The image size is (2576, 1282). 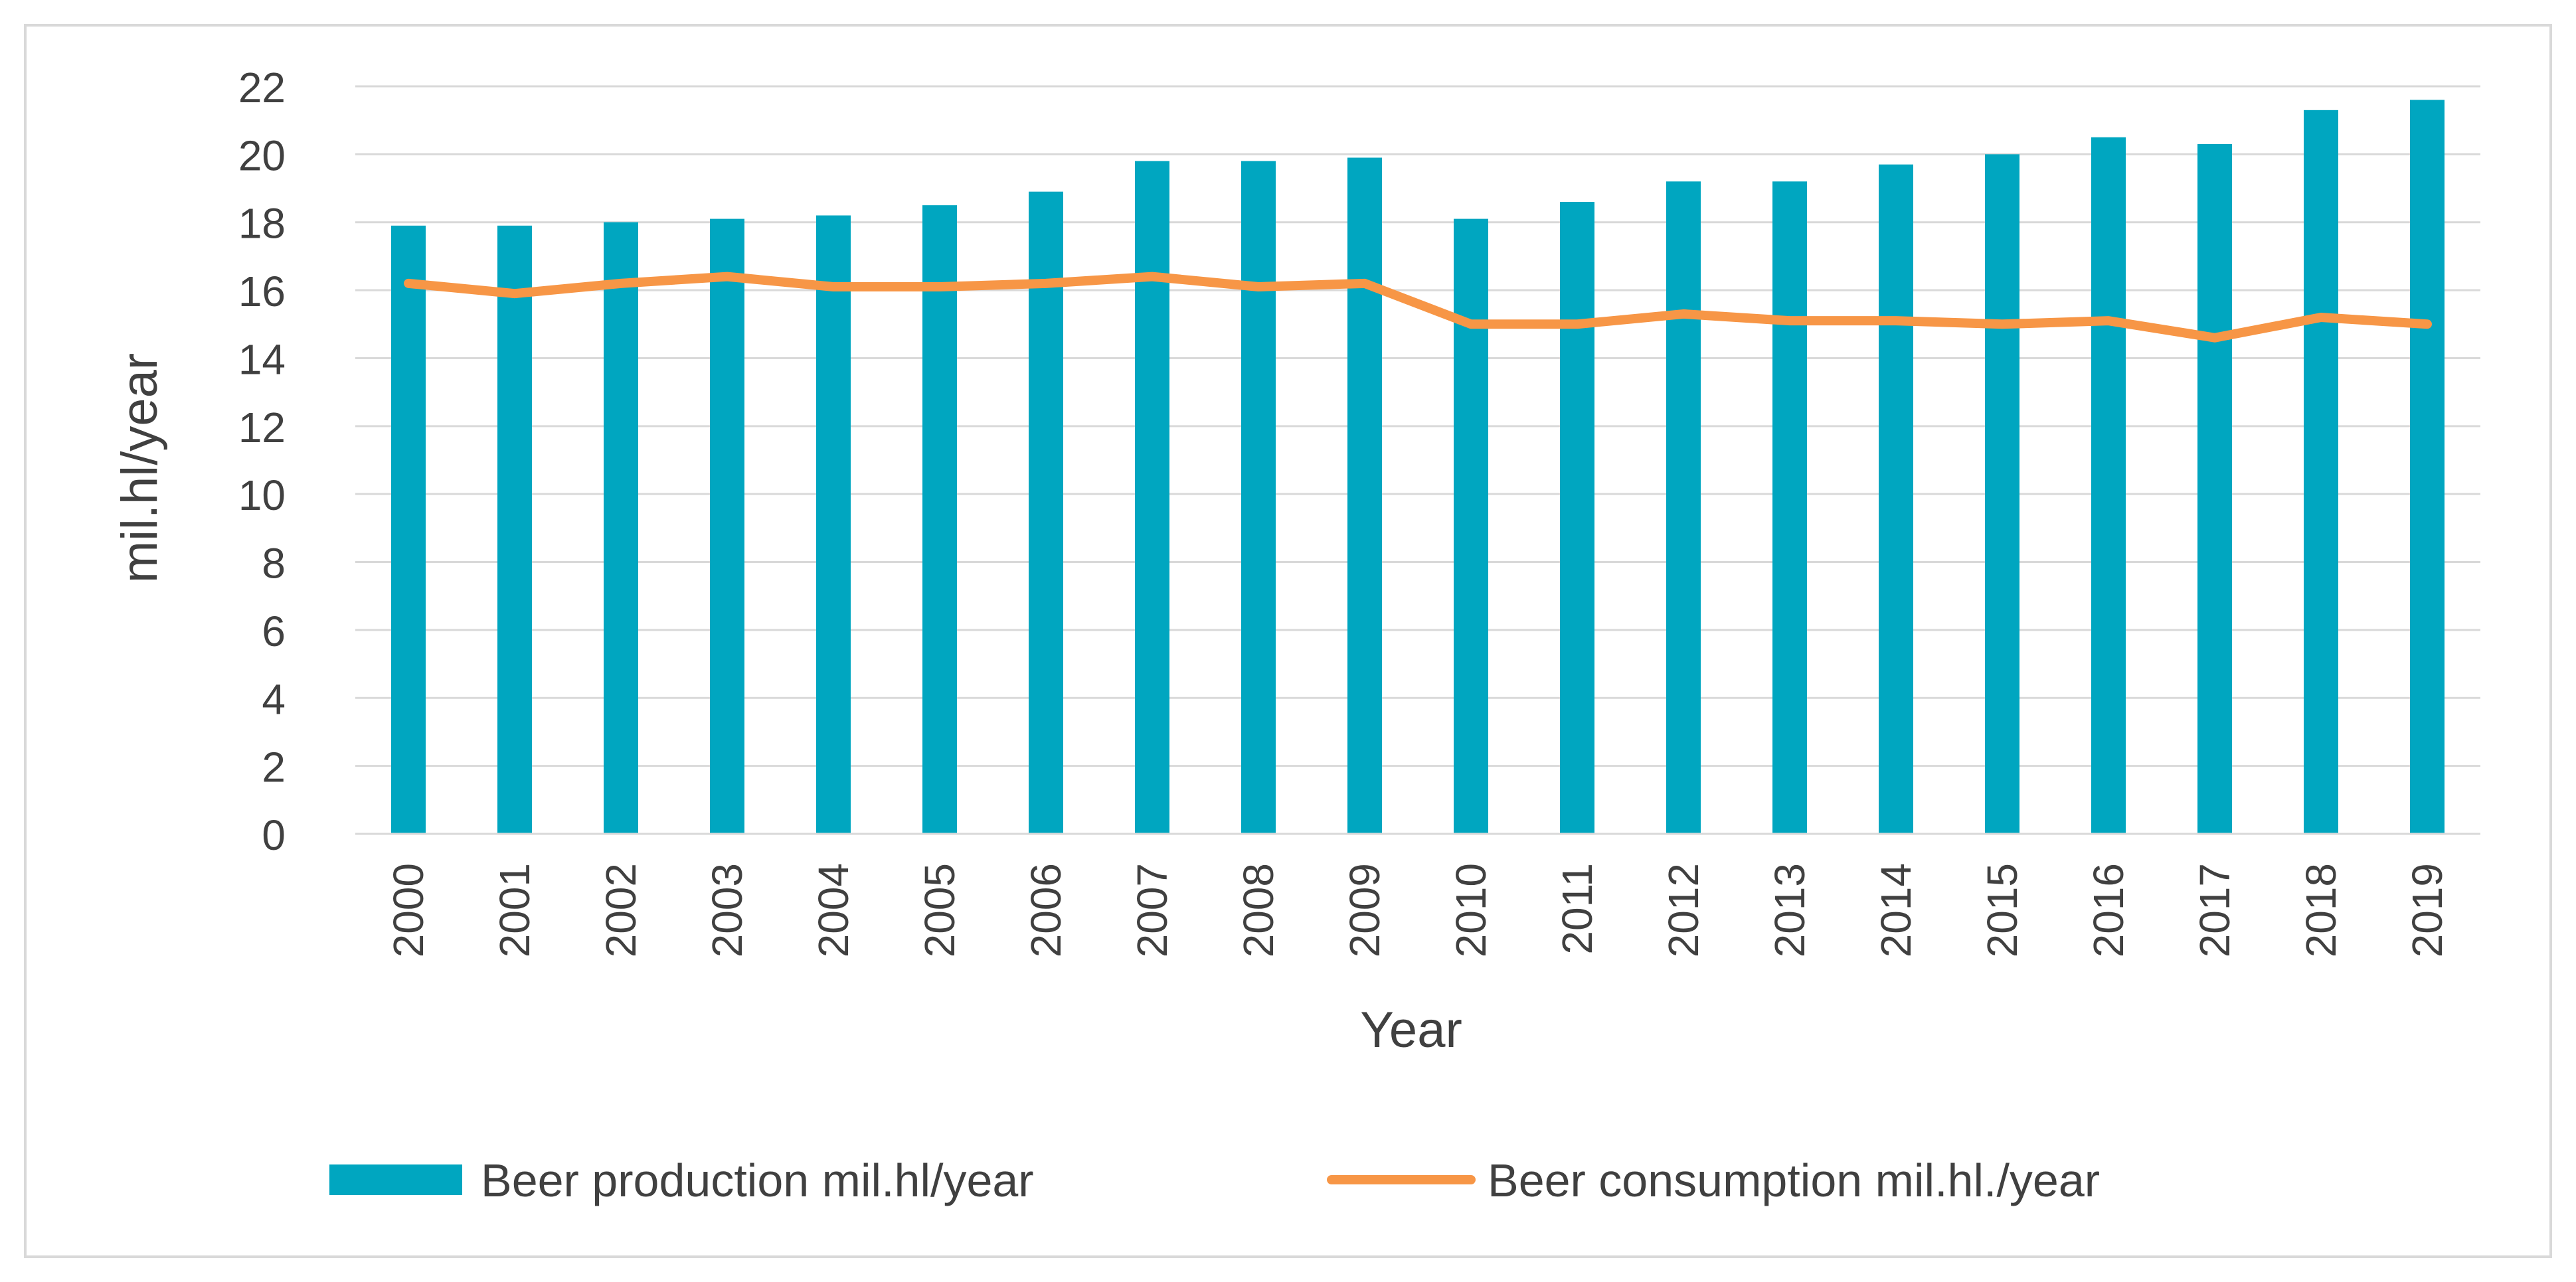 What do you see at coordinates (2321, 472) in the screenshot?
I see `bar-production-2018` at bounding box center [2321, 472].